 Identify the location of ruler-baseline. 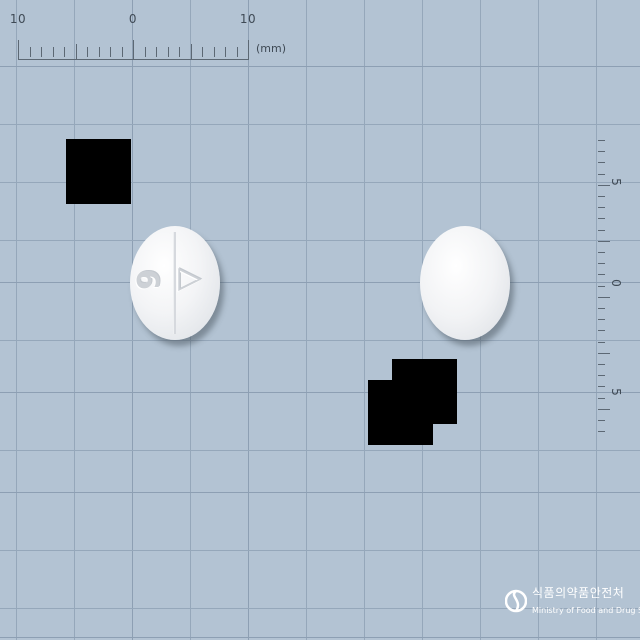
(133, 59).